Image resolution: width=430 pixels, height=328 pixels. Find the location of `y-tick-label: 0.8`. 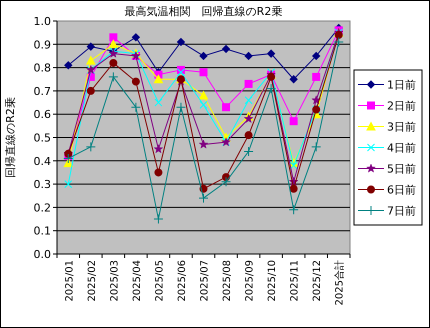

y-tick-label: 0.8 is located at coordinates (42, 68).